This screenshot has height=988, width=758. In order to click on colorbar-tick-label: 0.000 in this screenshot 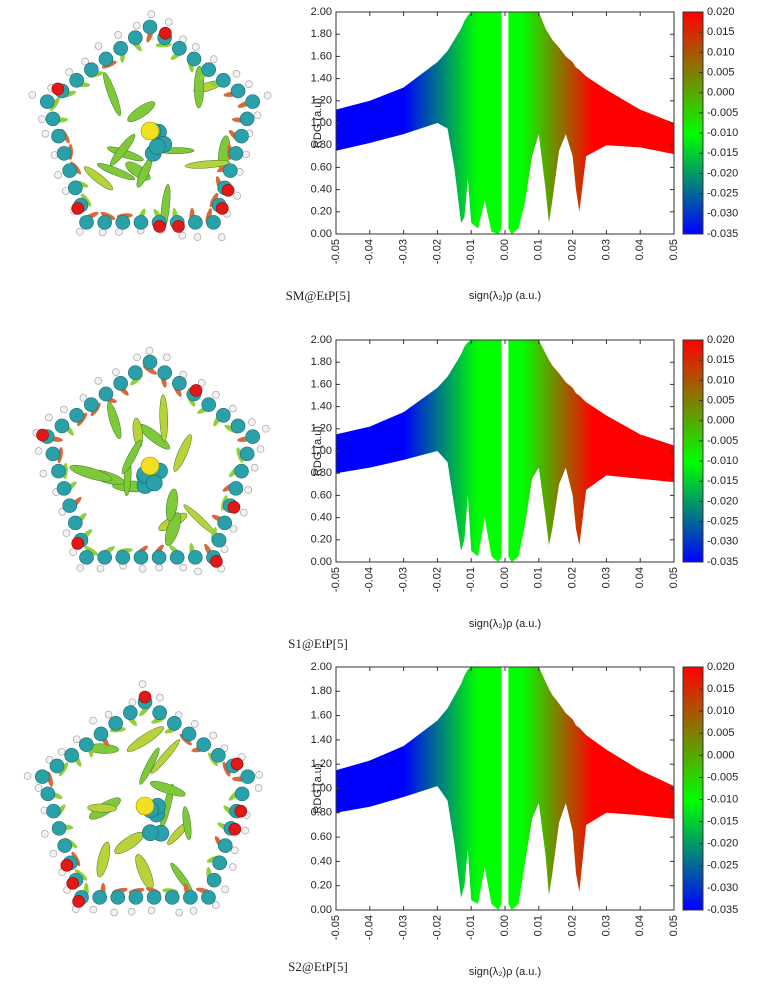, I will do `click(721, 755)`.